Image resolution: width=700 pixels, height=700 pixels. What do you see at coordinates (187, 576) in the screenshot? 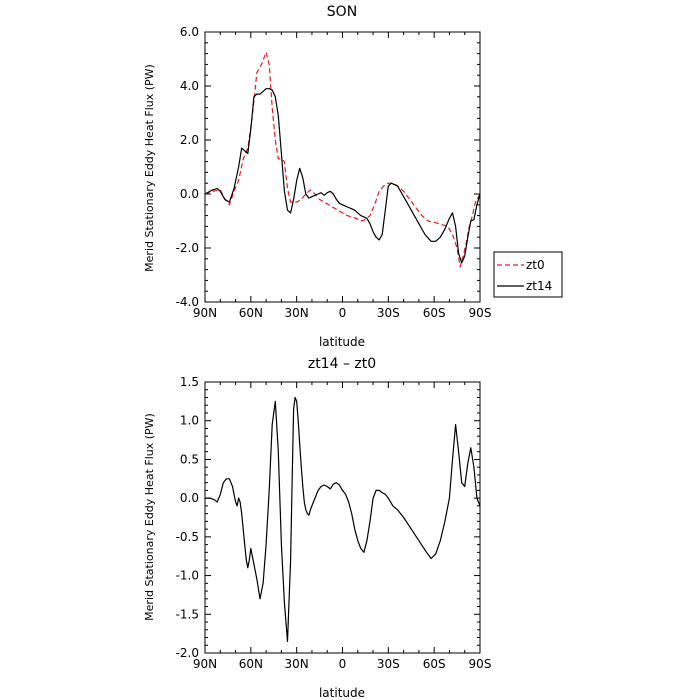
I see `bottom-chart-y-tick-label: -1.0` at bounding box center [187, 576].